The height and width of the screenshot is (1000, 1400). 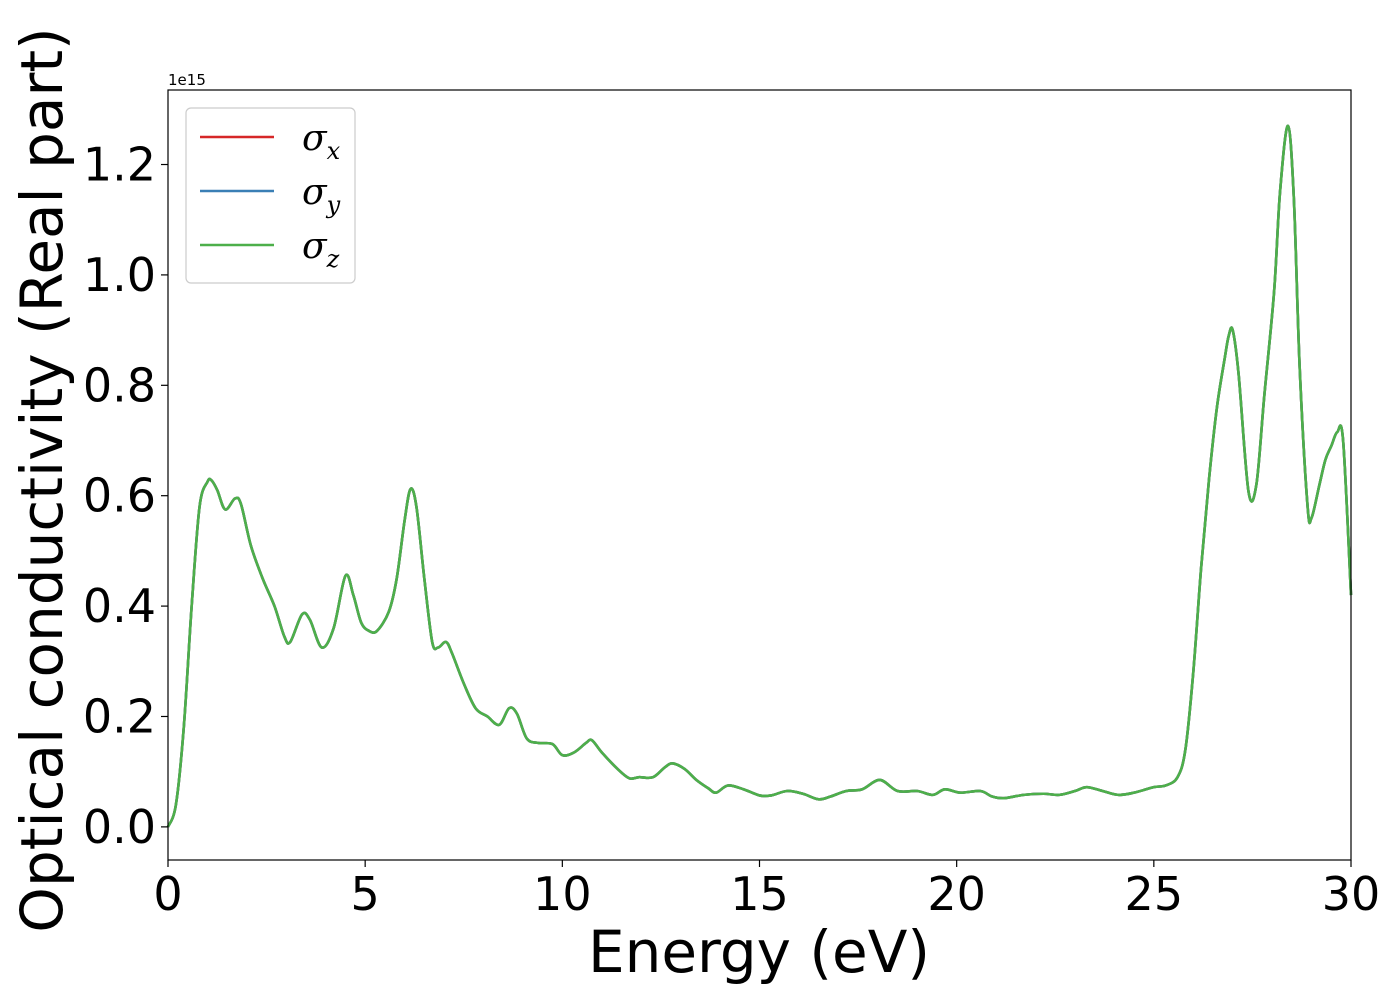 I want to click on legend-subscript: x, so click(x=334, y=151).